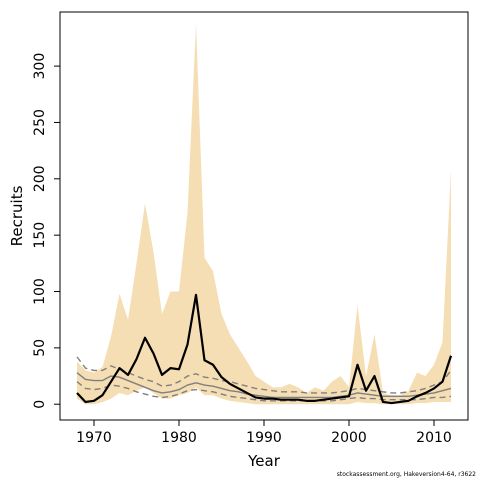 The width and height of the screenshot is (480, 480). Describe the element at coordinates (40, 291) in the screenshot. I see `y-tick-label: 100` at that location.